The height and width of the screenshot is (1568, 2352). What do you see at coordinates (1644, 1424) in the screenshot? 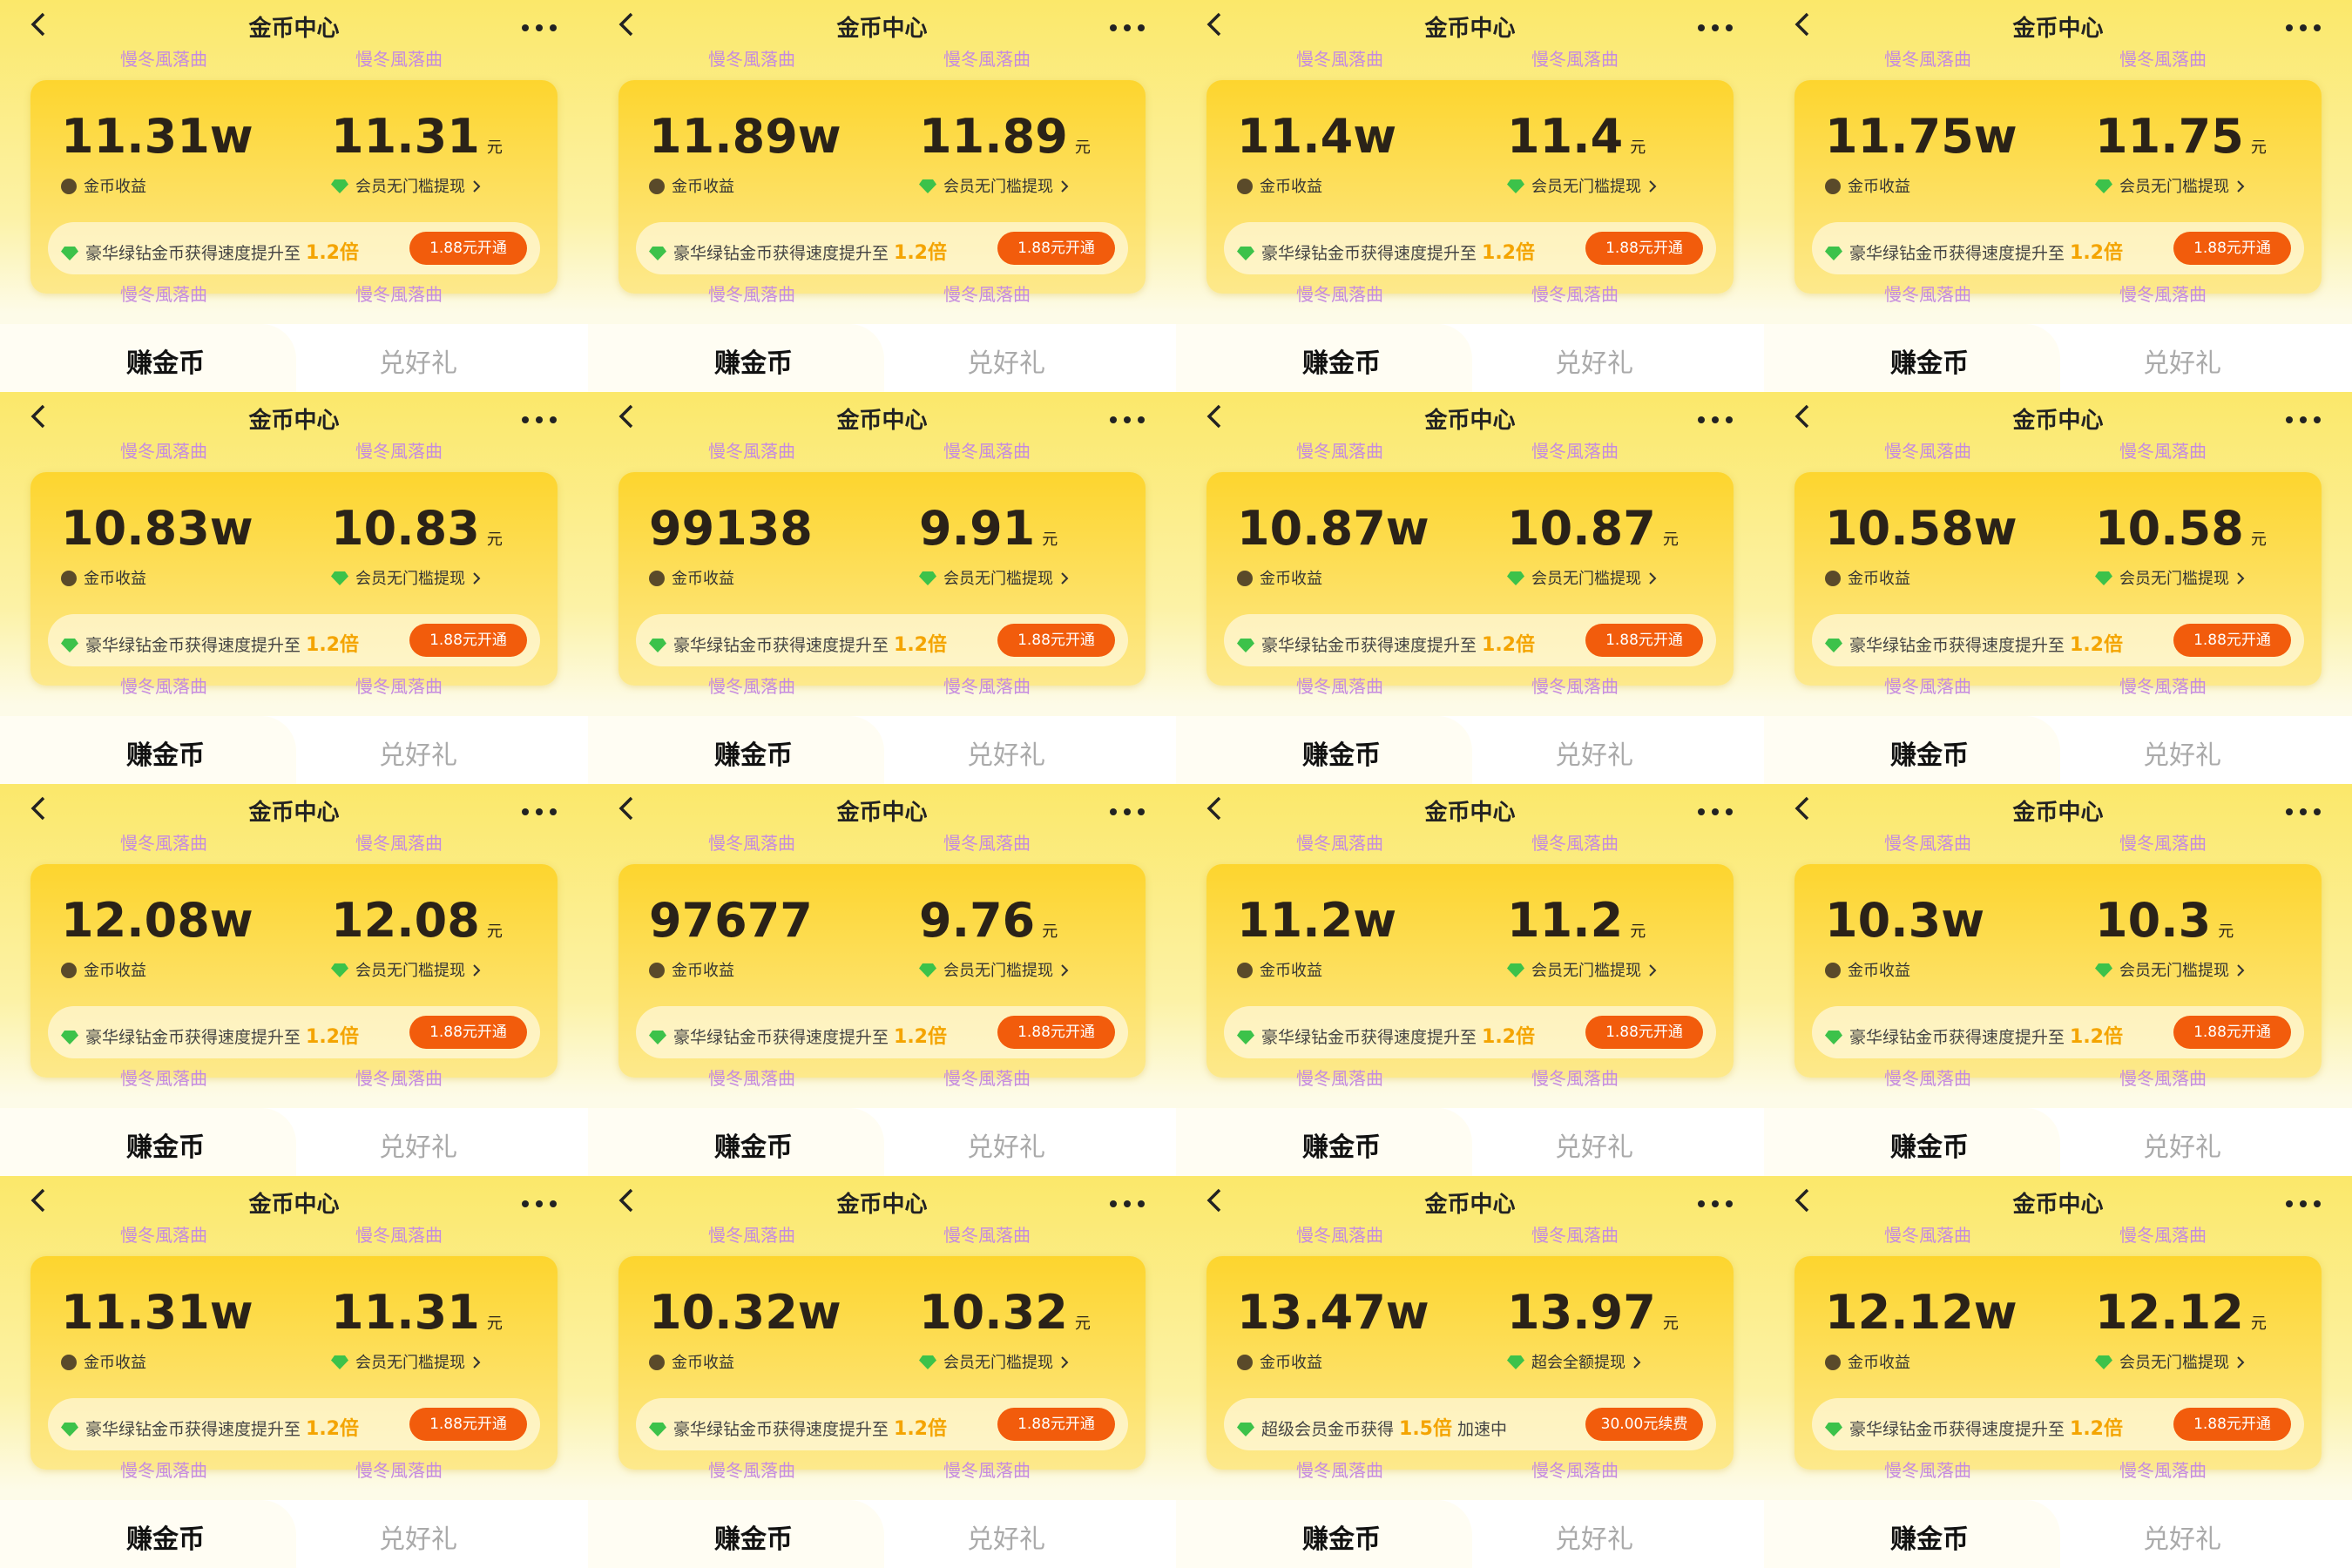
I see `vip-button: 30.00元续费` at bounding box center [1644, 1424].